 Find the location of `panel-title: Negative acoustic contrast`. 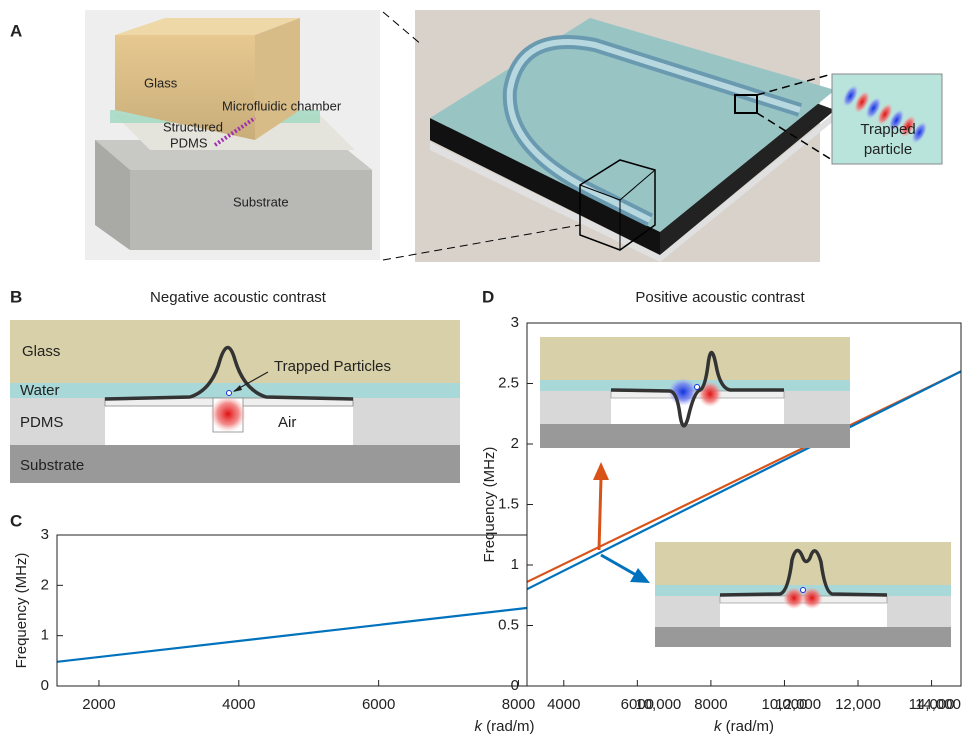

panel-title: Negative acoustic contrast is located at coordinates (238, 297).